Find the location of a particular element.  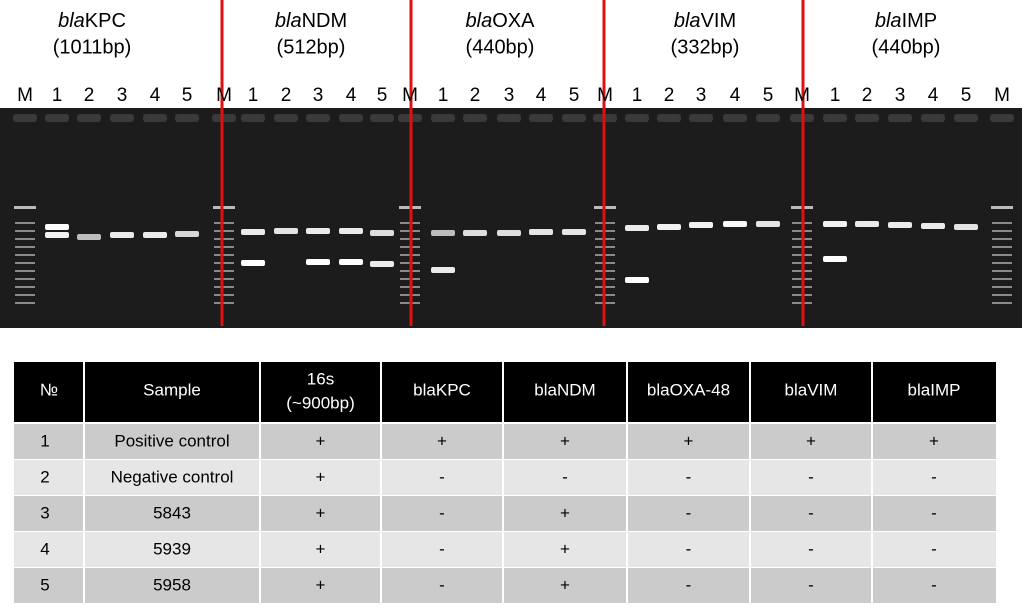

gene-name: VIM is located at coordinates (719, 21).